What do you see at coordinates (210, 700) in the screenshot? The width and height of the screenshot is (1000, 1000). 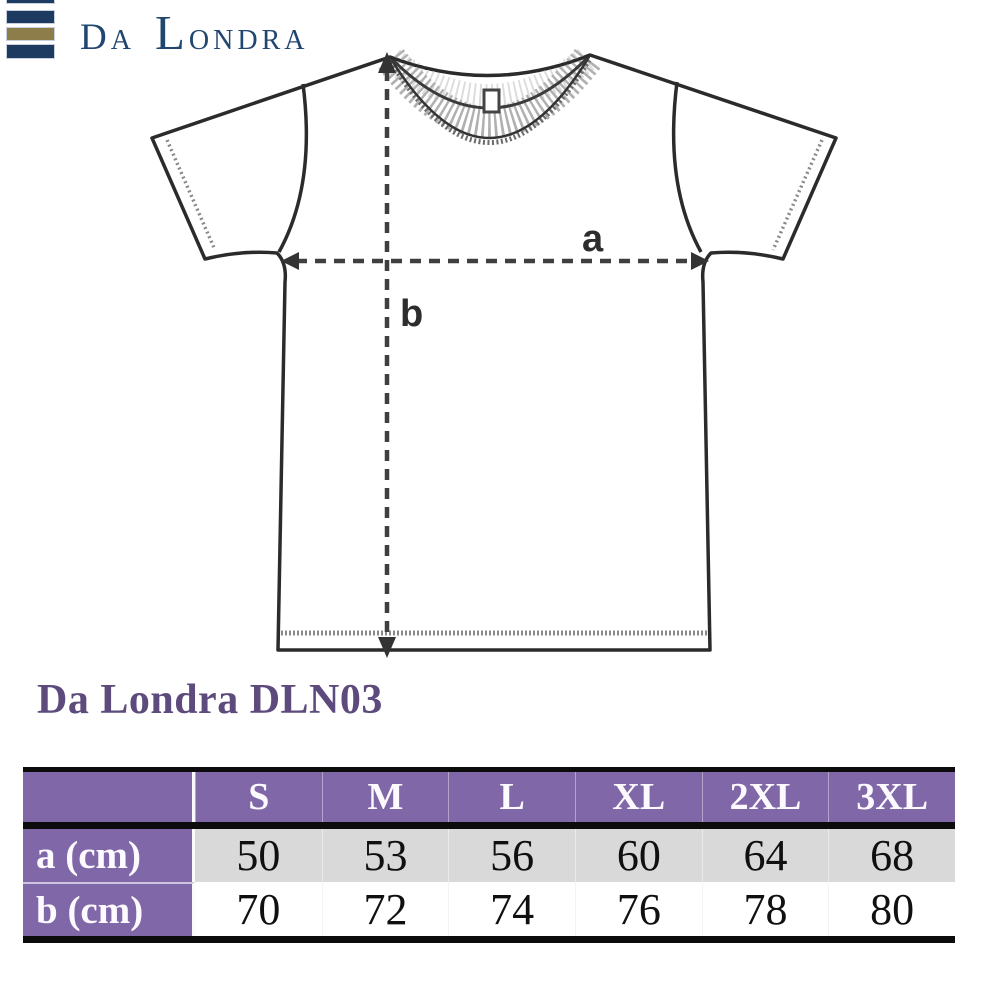 I see `product-title: Da Londra DLN03` at bounding box center [210, 700].